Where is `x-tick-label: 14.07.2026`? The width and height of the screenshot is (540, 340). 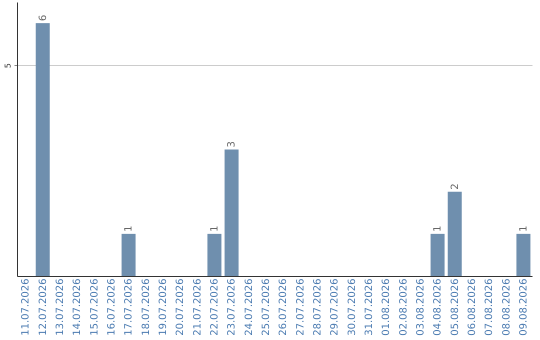
x-tick-label: 14.07.2026 is located at coordinates (78, 307).